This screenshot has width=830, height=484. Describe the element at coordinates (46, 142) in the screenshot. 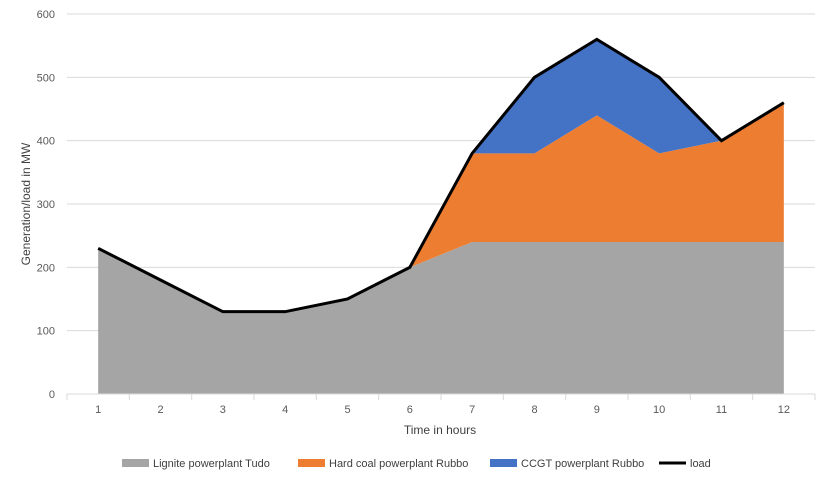

I see `y-tick-label: 400` at that location.